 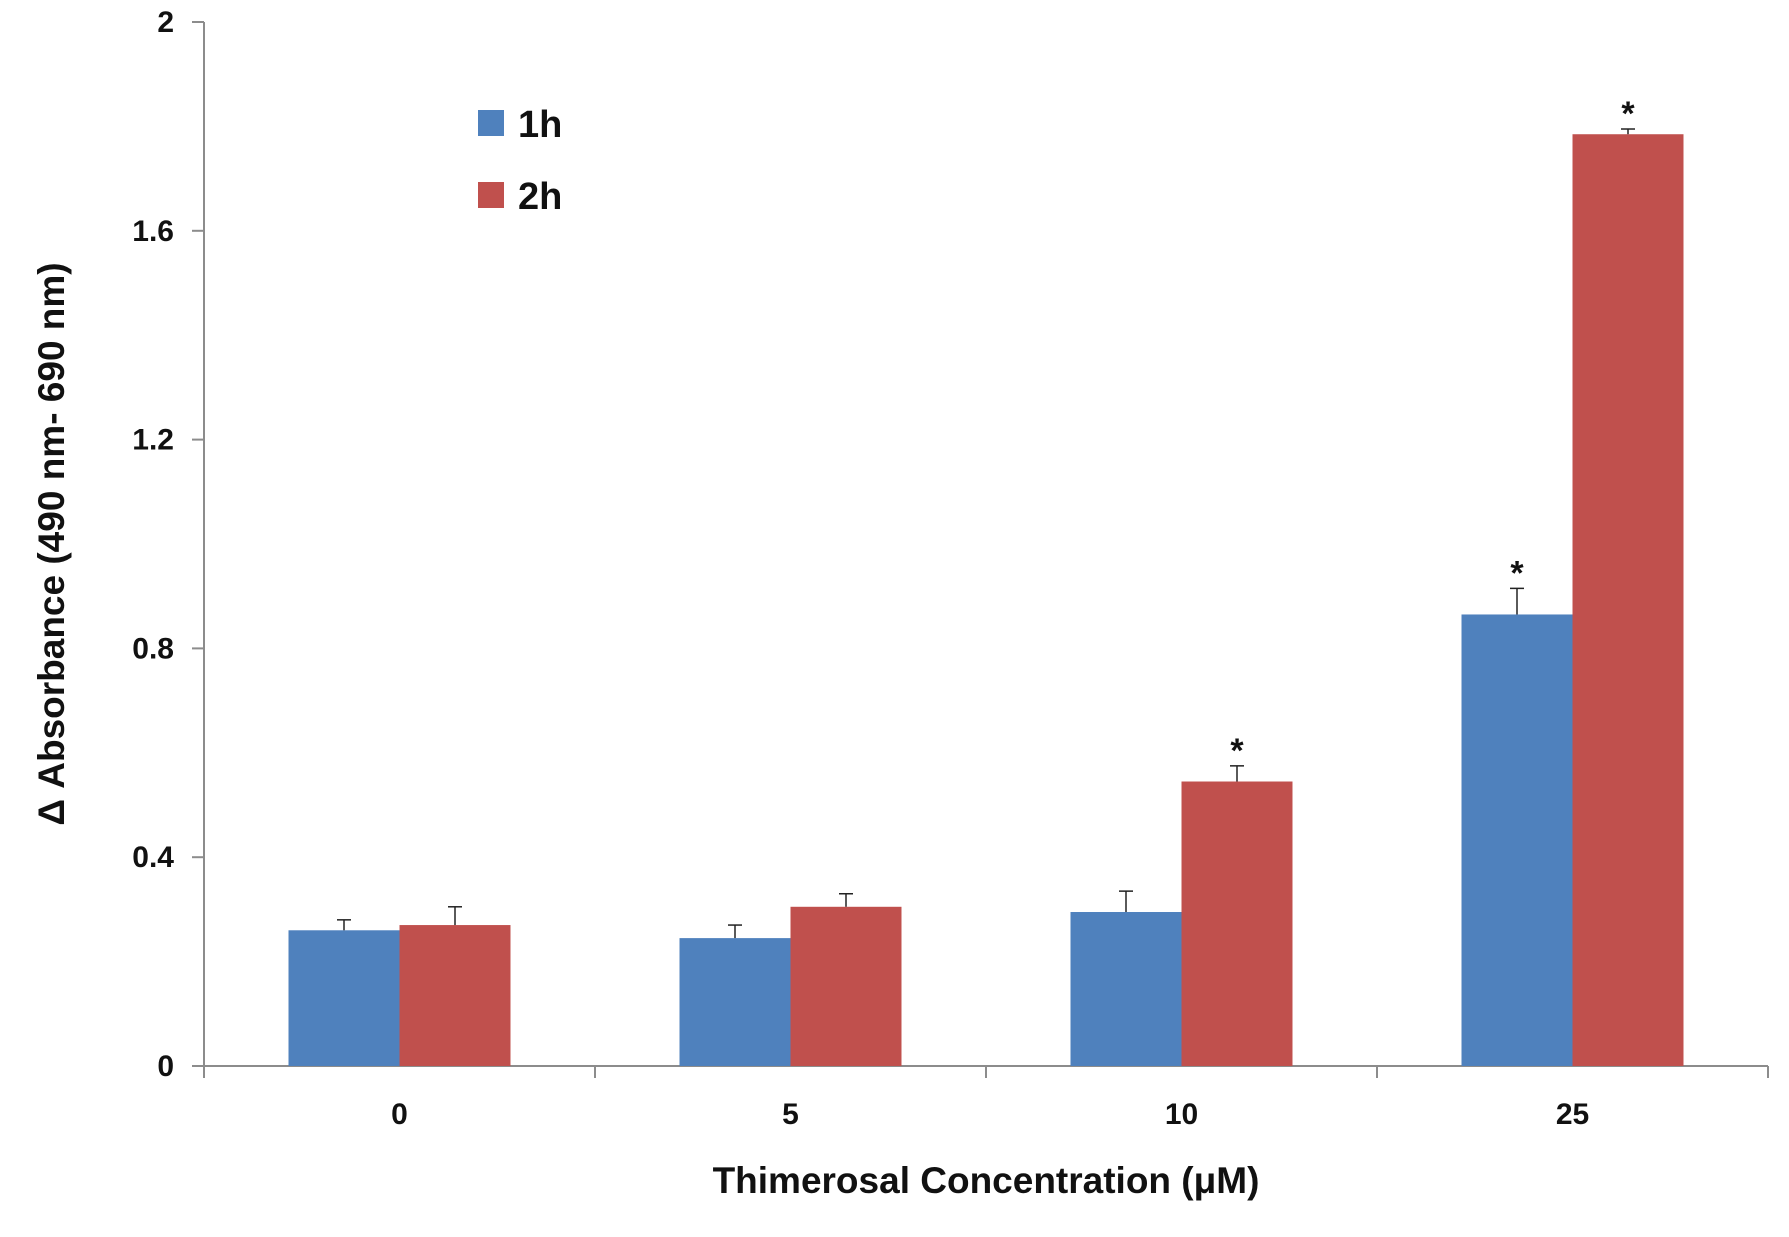 What do you see at coordinates (165, 1066) in the screenshot?
I see `y-tick-label: 0` at bounding box center [165, 1066].